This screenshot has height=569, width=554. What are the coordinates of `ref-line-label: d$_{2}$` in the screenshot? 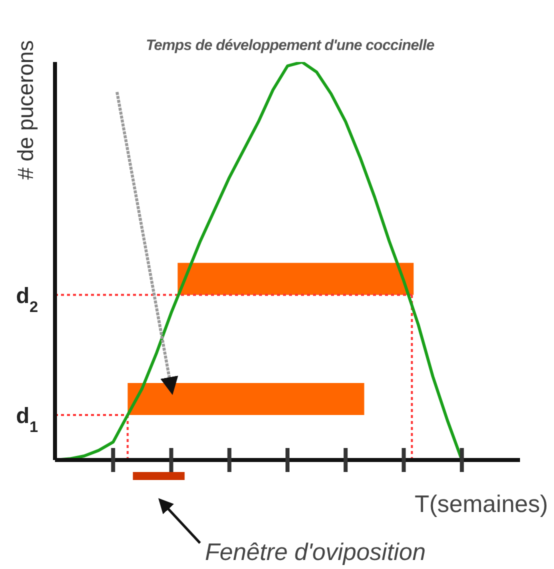 It's located at (27, 299).